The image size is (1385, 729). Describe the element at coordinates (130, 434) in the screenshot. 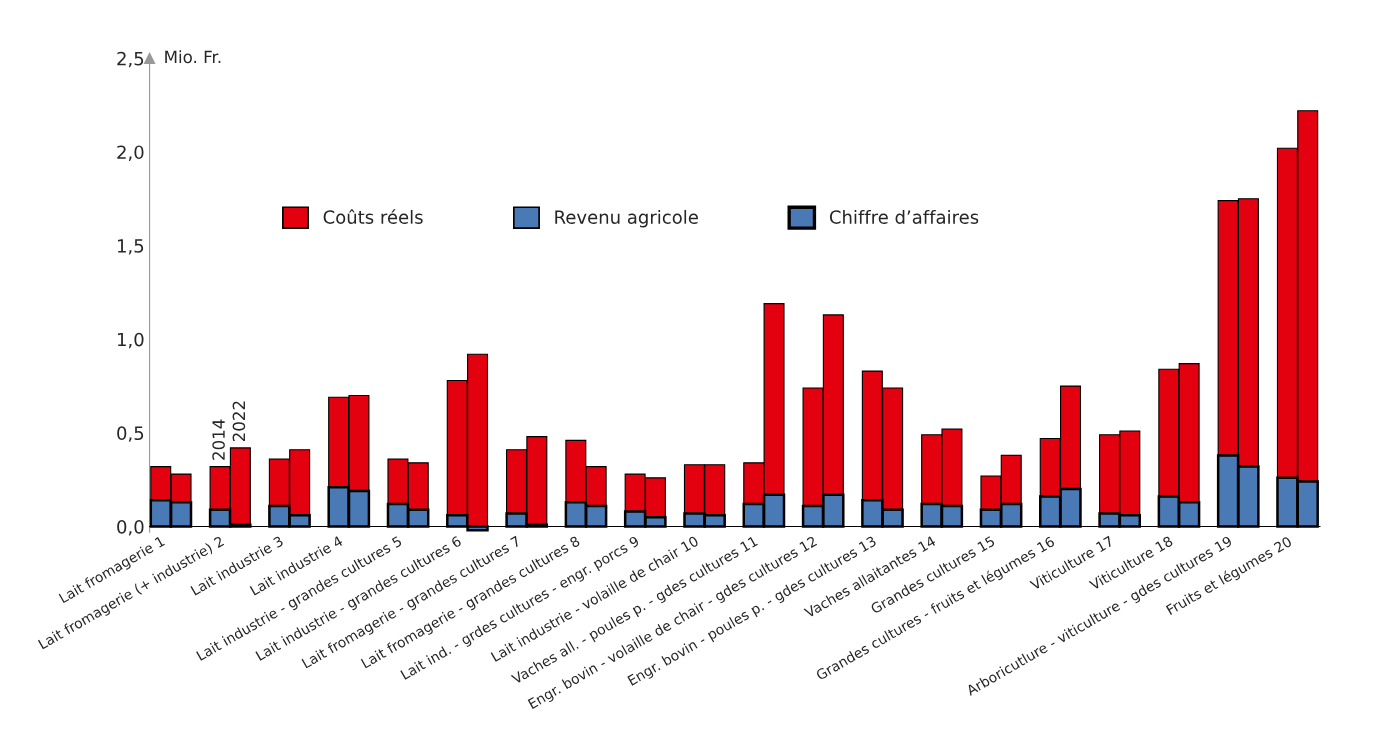

I see `y-tick-label: 0,5` at that location.